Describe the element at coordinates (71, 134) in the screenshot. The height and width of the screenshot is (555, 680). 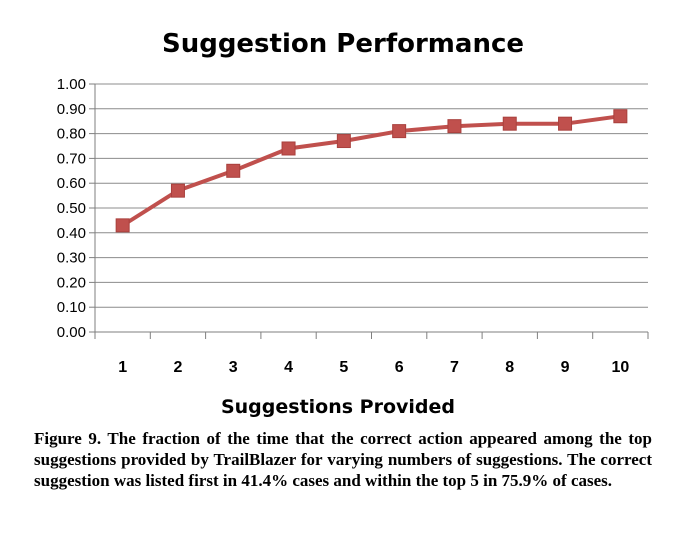
I see `y-tick-label: 0.80` at that location.